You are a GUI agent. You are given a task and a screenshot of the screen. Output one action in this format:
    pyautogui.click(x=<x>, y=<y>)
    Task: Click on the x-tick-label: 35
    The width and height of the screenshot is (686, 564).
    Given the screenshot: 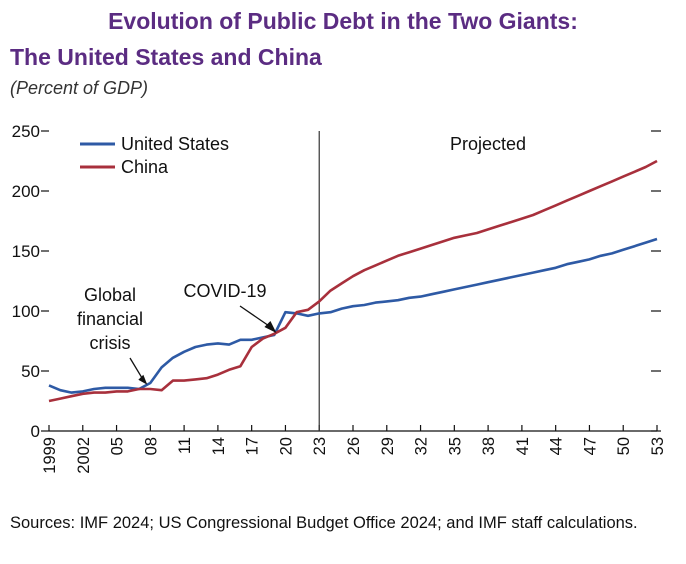 What is the action you would take?
    pyautogui.click(x=455, y=446)
    